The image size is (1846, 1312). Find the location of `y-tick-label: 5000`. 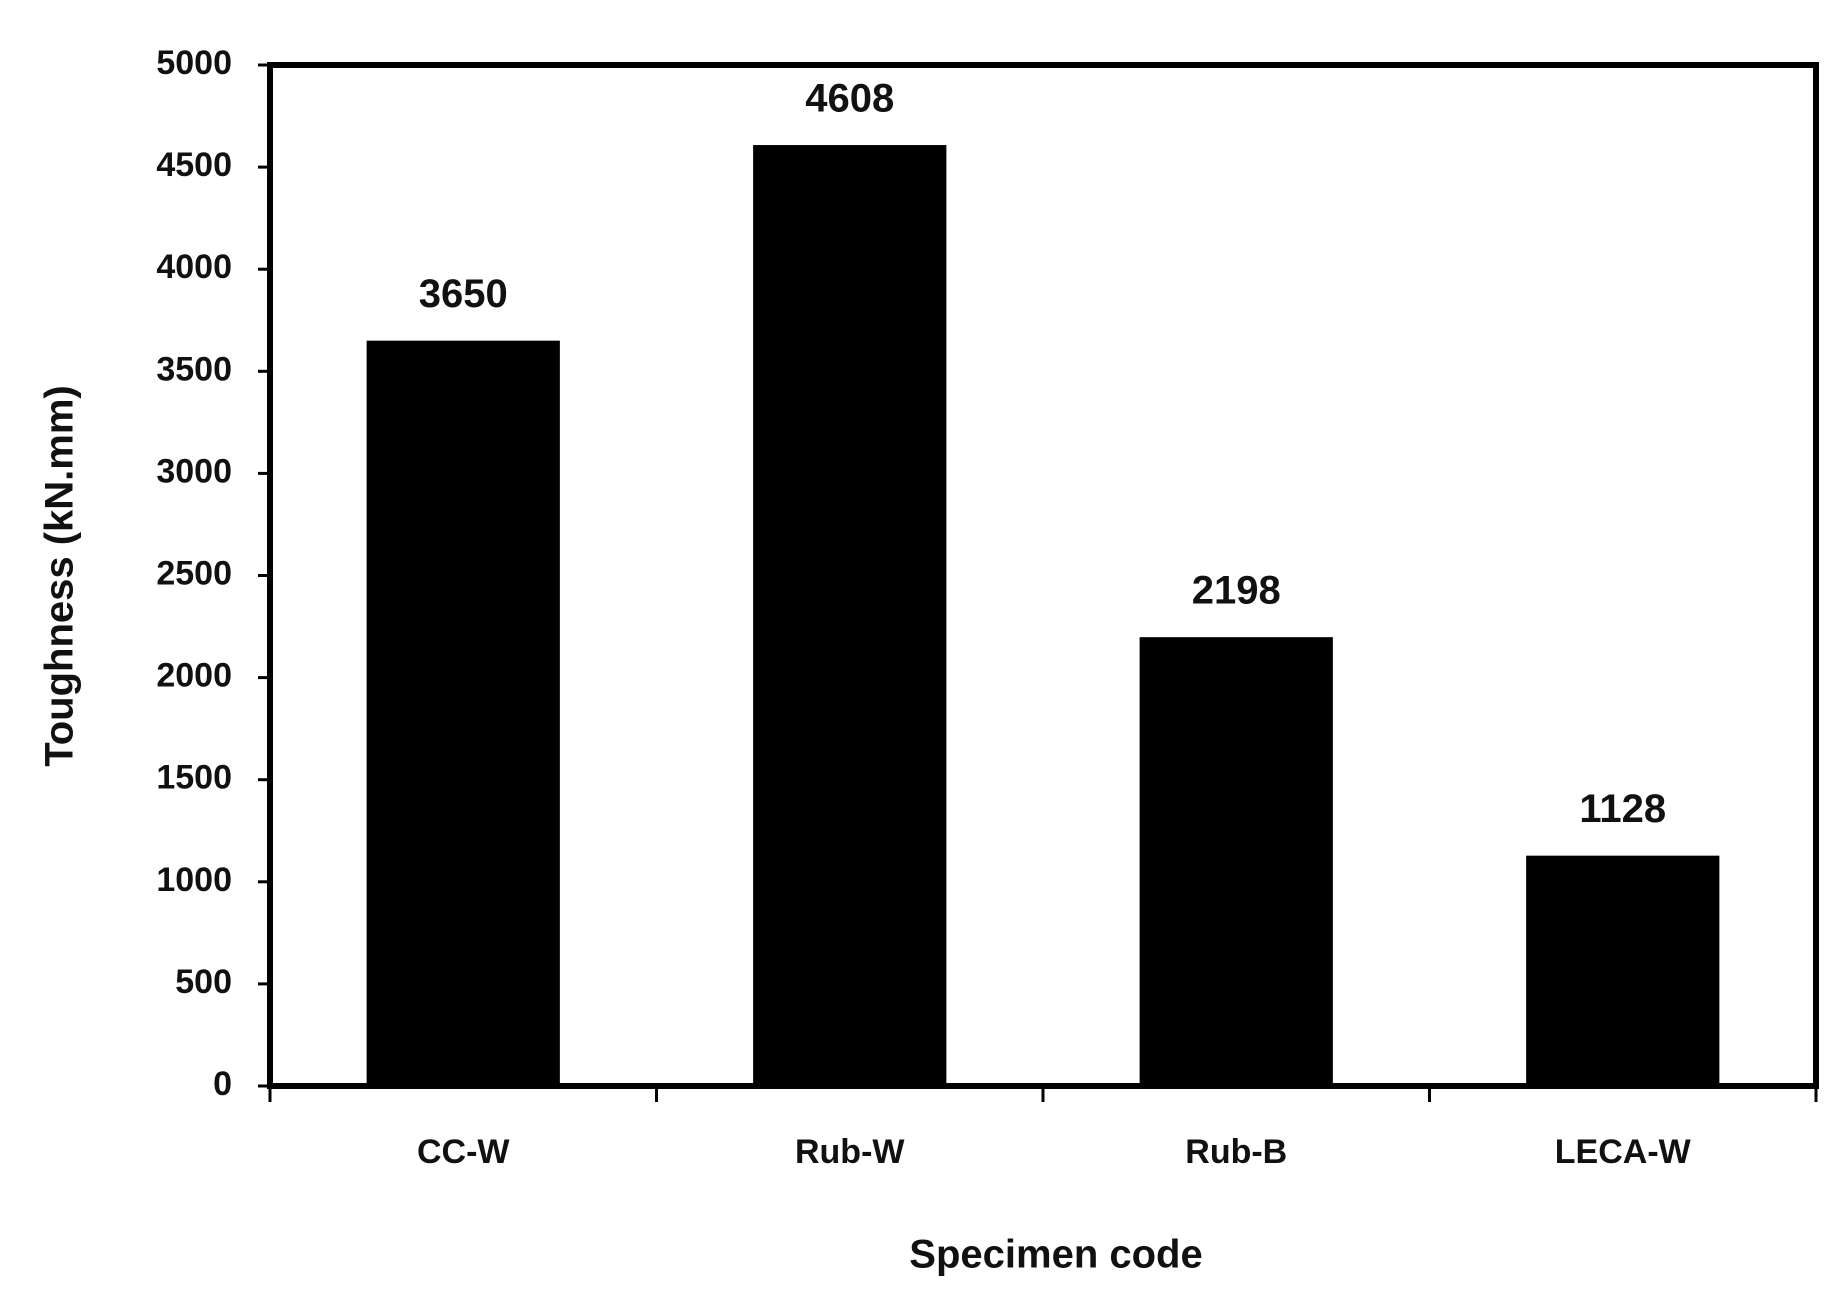

y-tick-label: 5000 is located at coordinates (194, 63).